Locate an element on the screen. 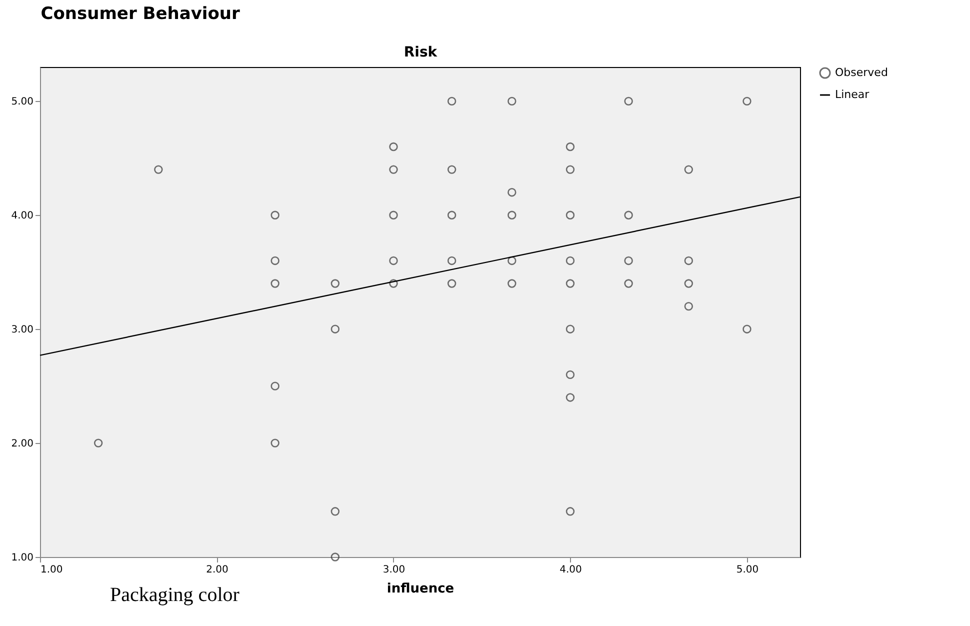 The height and width of the screenshot is (626, 970). x-tick-label: 1.00 is located at coordinates (51, 570).